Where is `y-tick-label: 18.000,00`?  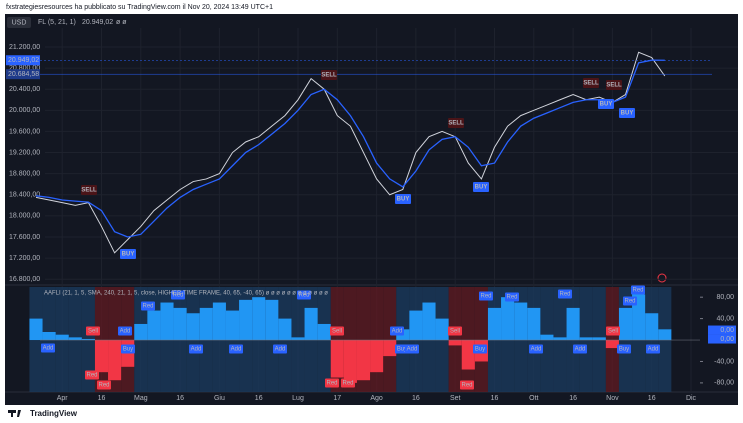 y-tick-label: 18.000,00 is located at coordinates (24, 216).